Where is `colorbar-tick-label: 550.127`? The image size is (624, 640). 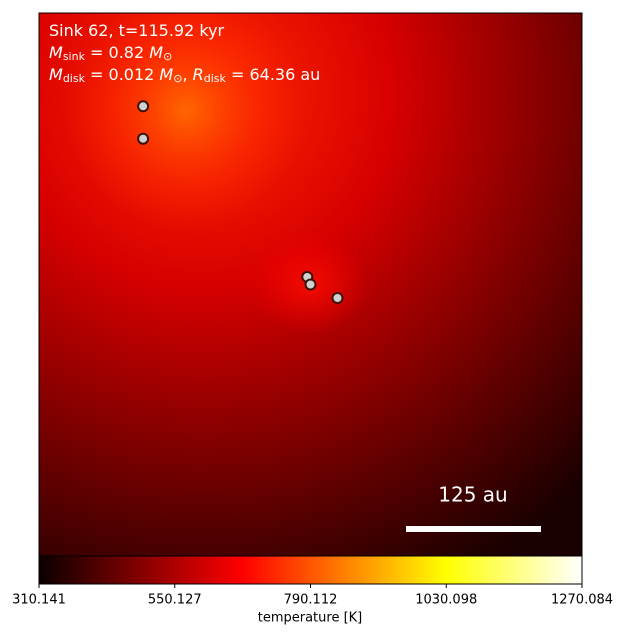 colorbar-tick-label: 550.127 is located at coordinates (175, 600).